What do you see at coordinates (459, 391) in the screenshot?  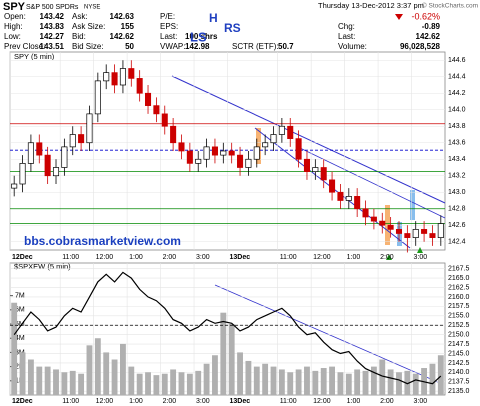 I see `y-tick-label: 2135.0` at bounding box center [459, 391].